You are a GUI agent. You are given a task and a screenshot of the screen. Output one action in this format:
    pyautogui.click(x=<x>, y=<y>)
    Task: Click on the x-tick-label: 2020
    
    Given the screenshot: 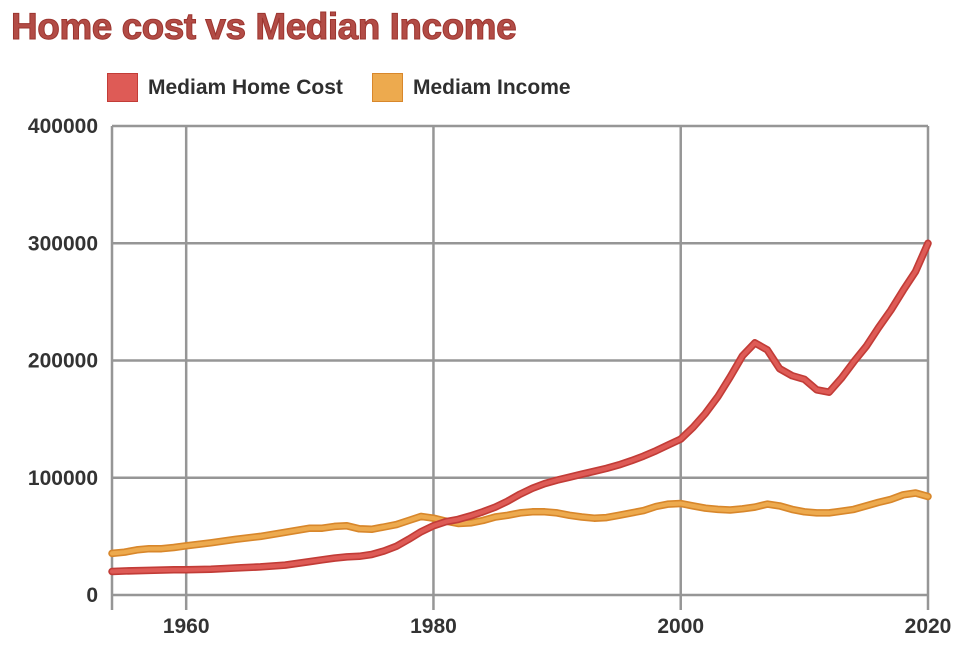 What is the action you would take?
    pyautogui.click(x=928, y=626)
    